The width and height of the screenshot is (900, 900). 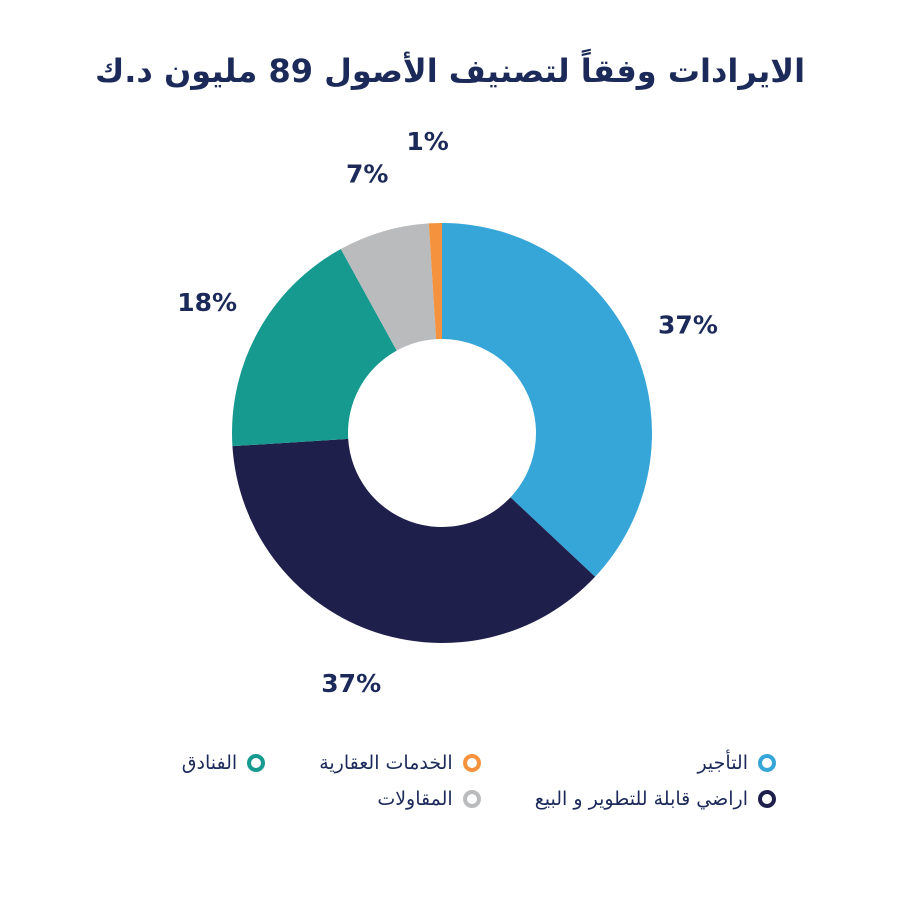 What do you see at coordinates (209, 763) in the screenshot?
I see `legend-label: الفنادق` at bounding box center [209, 763].